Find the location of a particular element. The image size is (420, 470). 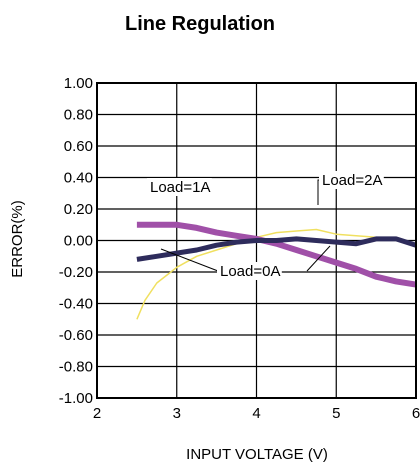

series-line-load-1a is located at coordinates (276, 254).